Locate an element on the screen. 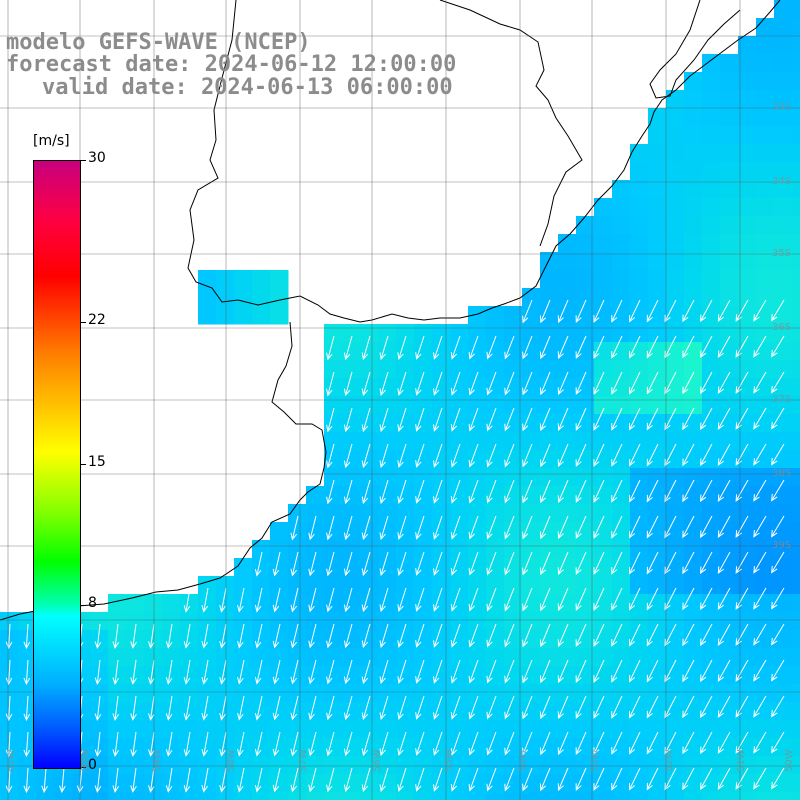  colorbar-tick-label: 15 is located at coordinates (97, 461).